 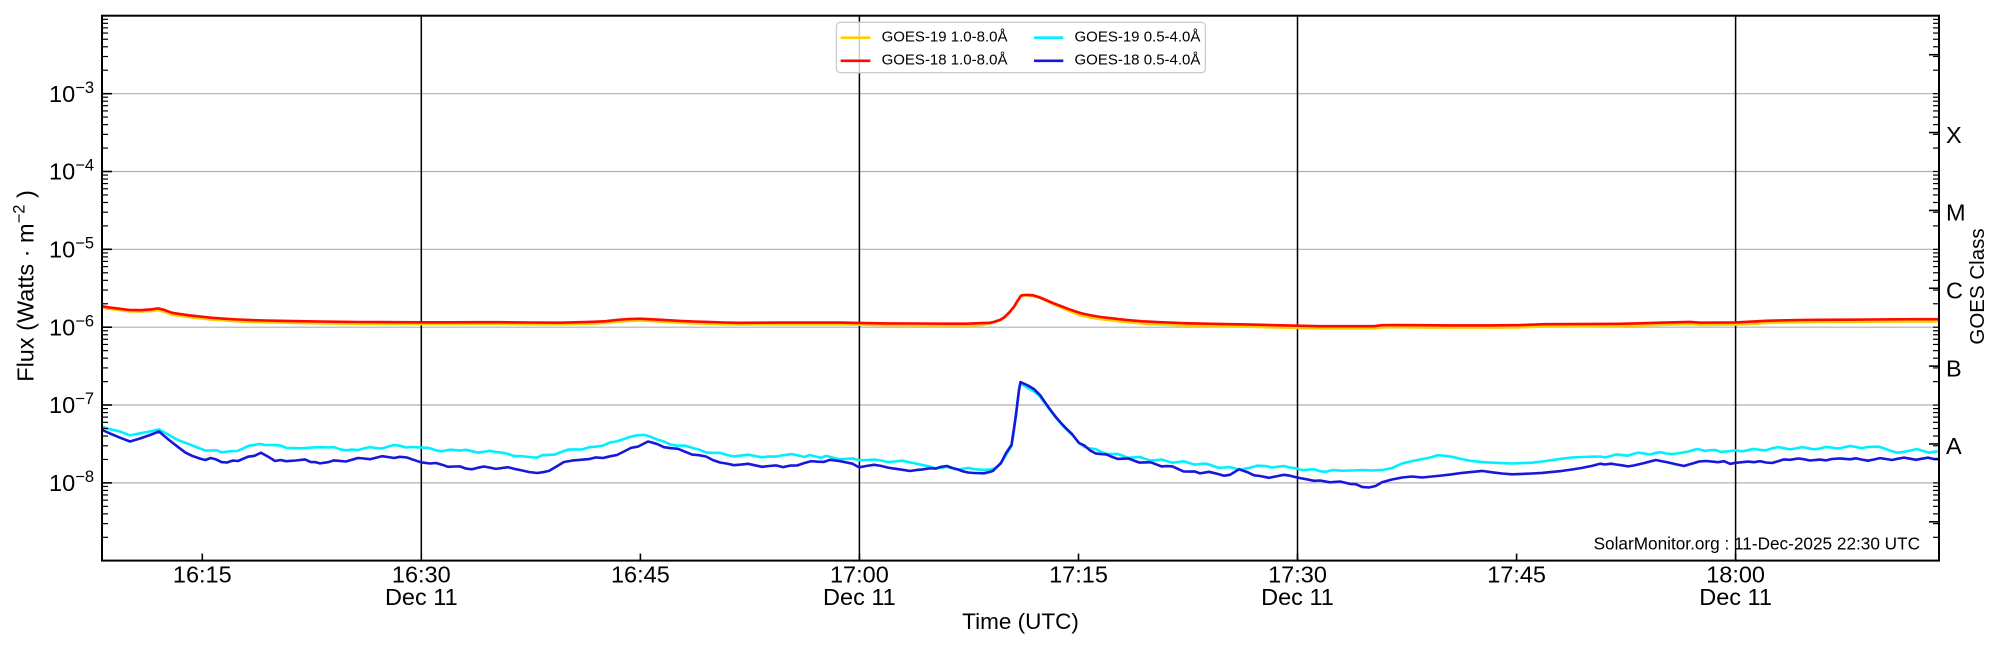 What do you see at coordinates (71, 171) in the screenshot?
I see `svg-text: 10−4` at bounding box center [71, 171].